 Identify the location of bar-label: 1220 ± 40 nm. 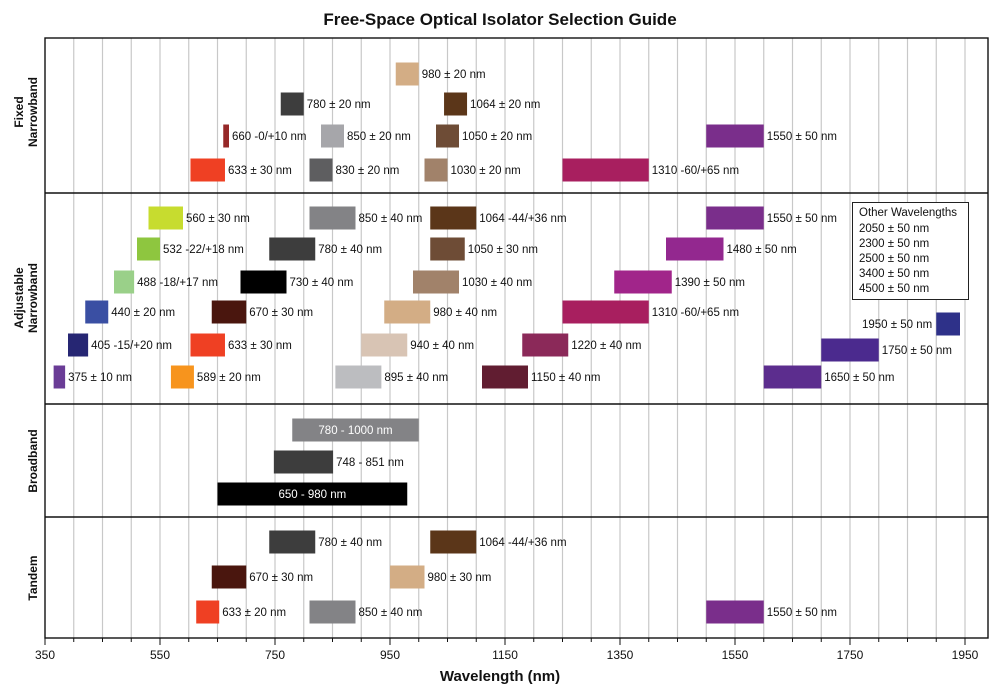
(606, 346).